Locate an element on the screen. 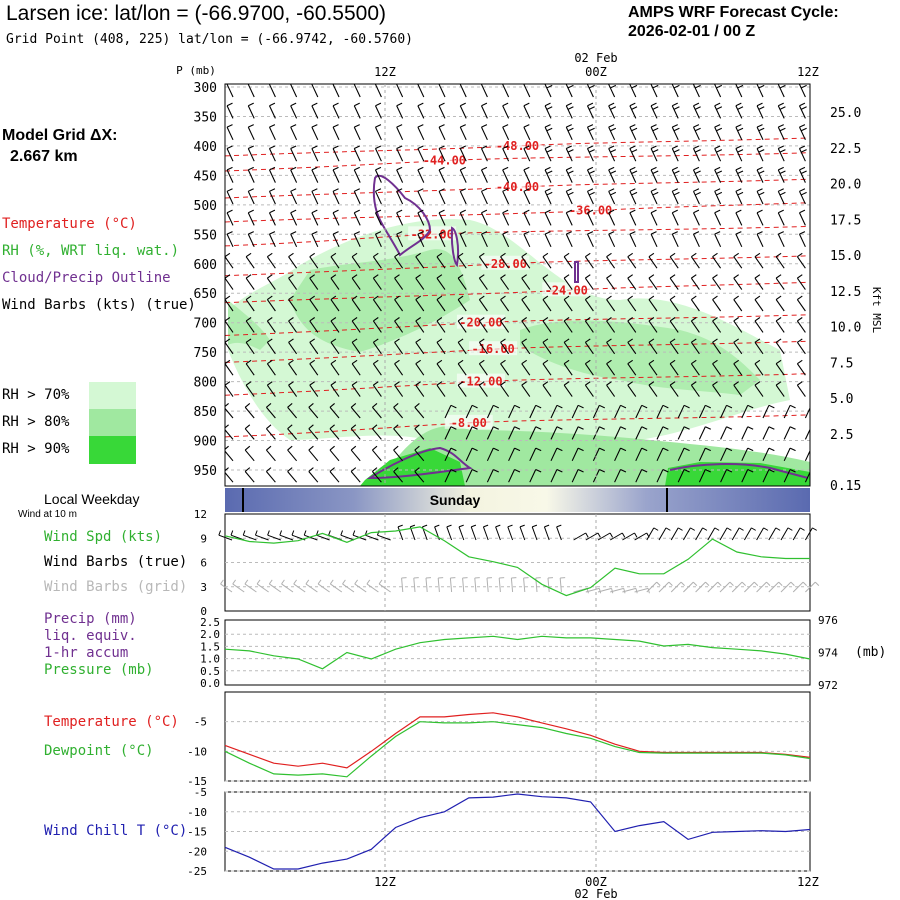 This screenshot has width=900, height=900. weekday-band is located at coordinates (517, 500).